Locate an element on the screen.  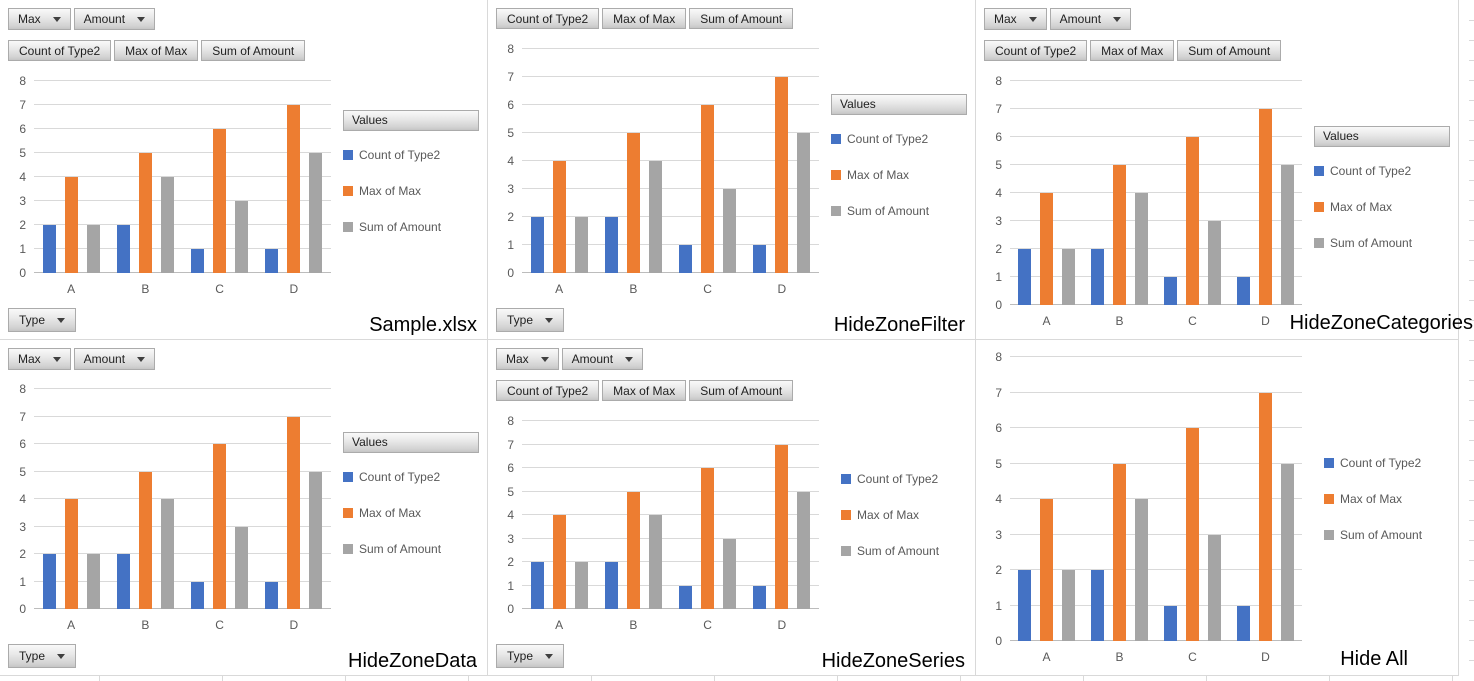
panel-caption: HideZoneFilter is located at coordinates (899, 325).